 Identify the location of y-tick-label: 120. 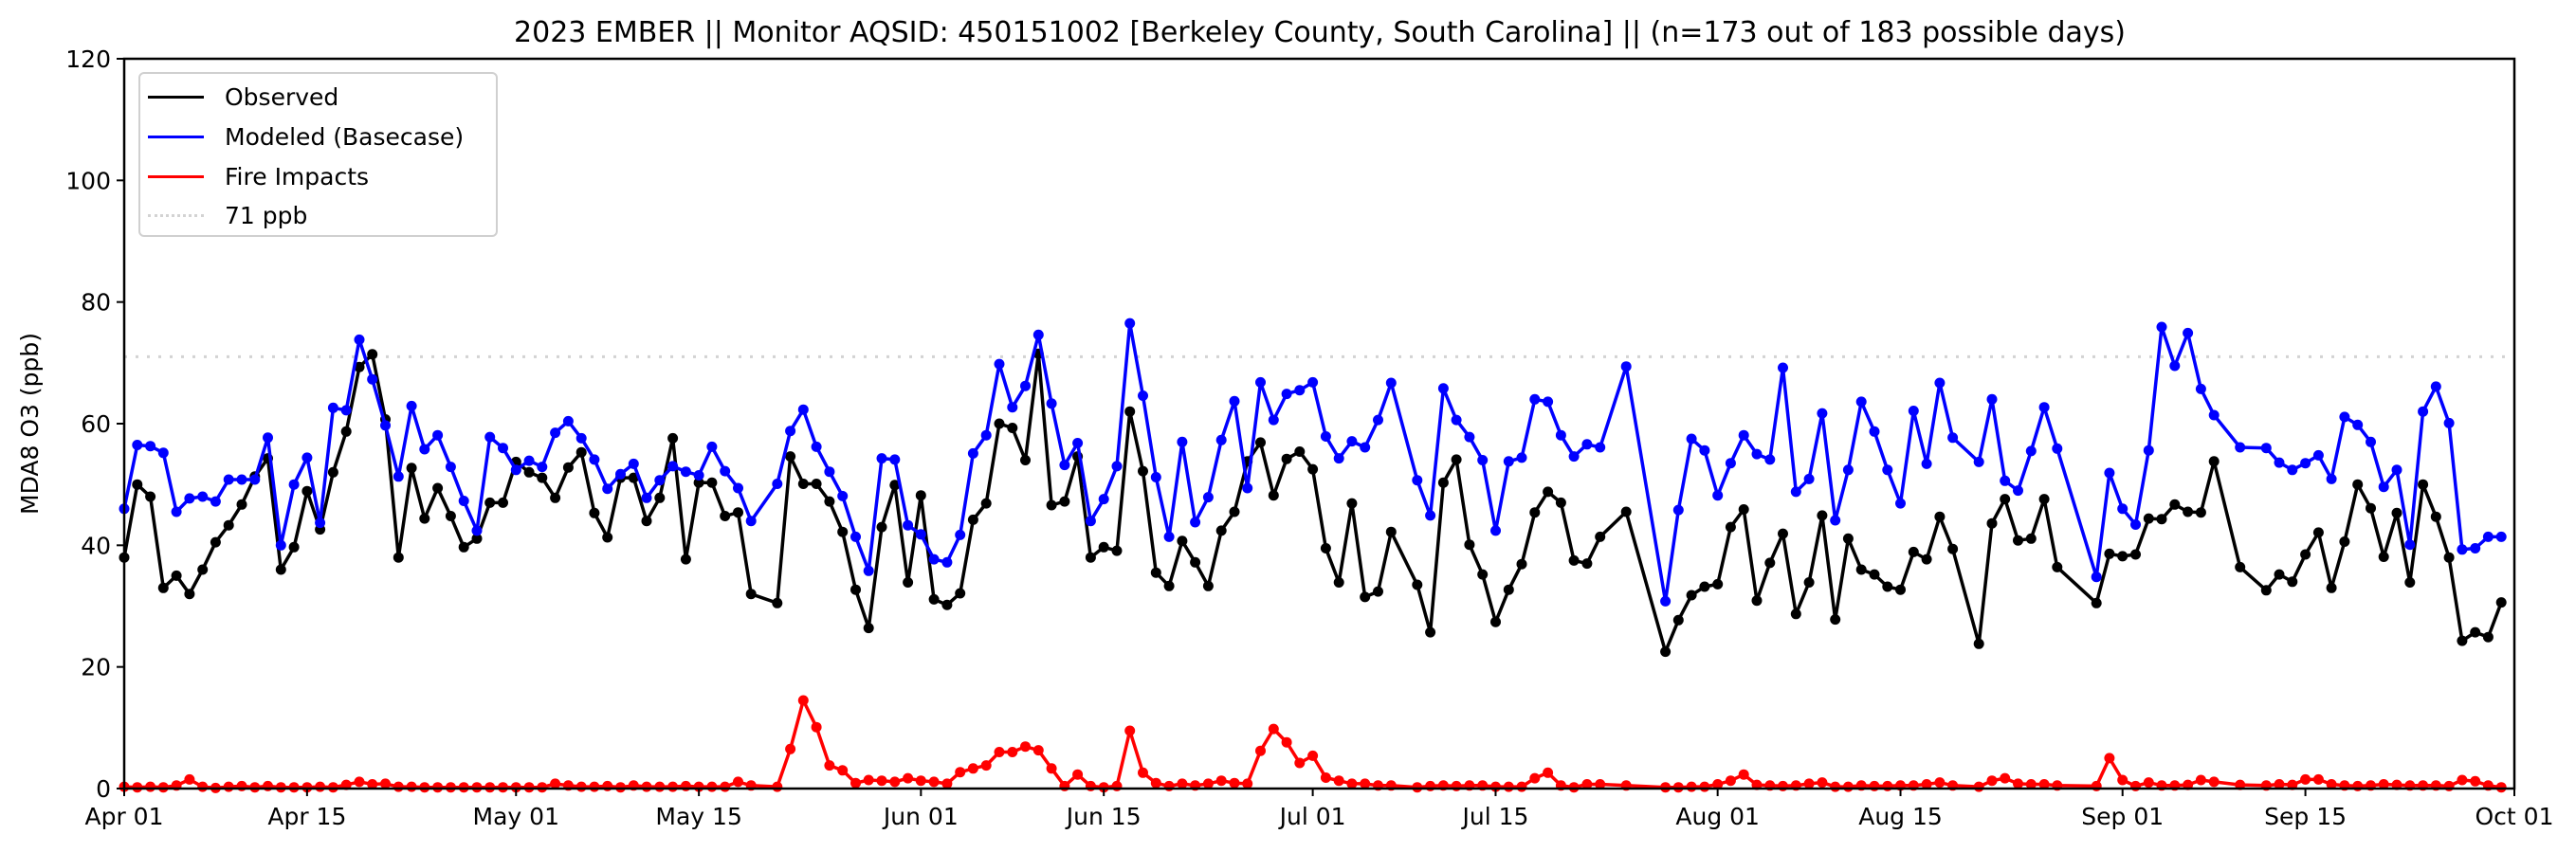
(88, 59).